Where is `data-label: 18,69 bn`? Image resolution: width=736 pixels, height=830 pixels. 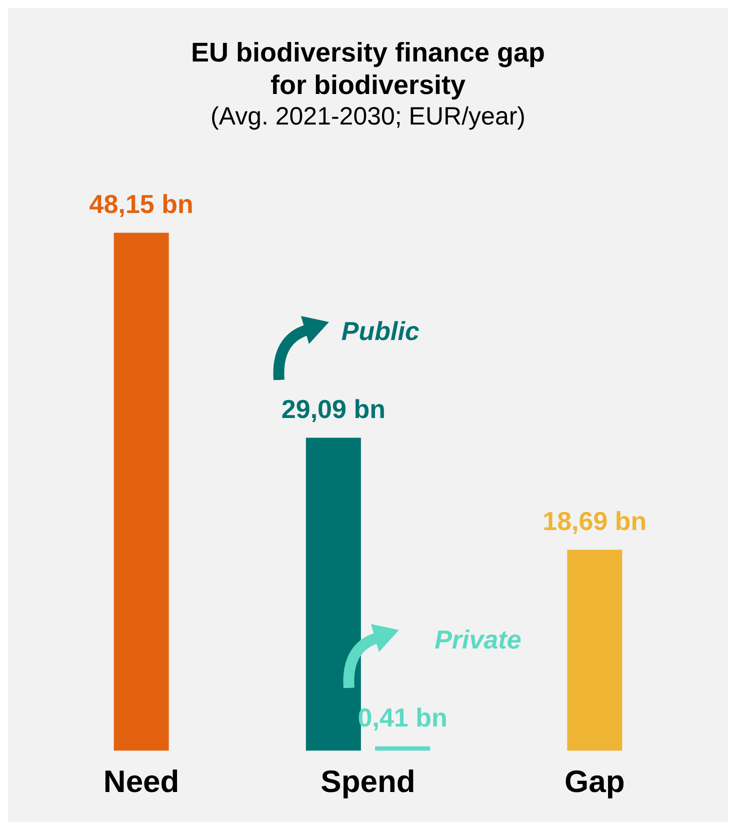
data-label: 18,69 bn is located at coordinates (594, 521).